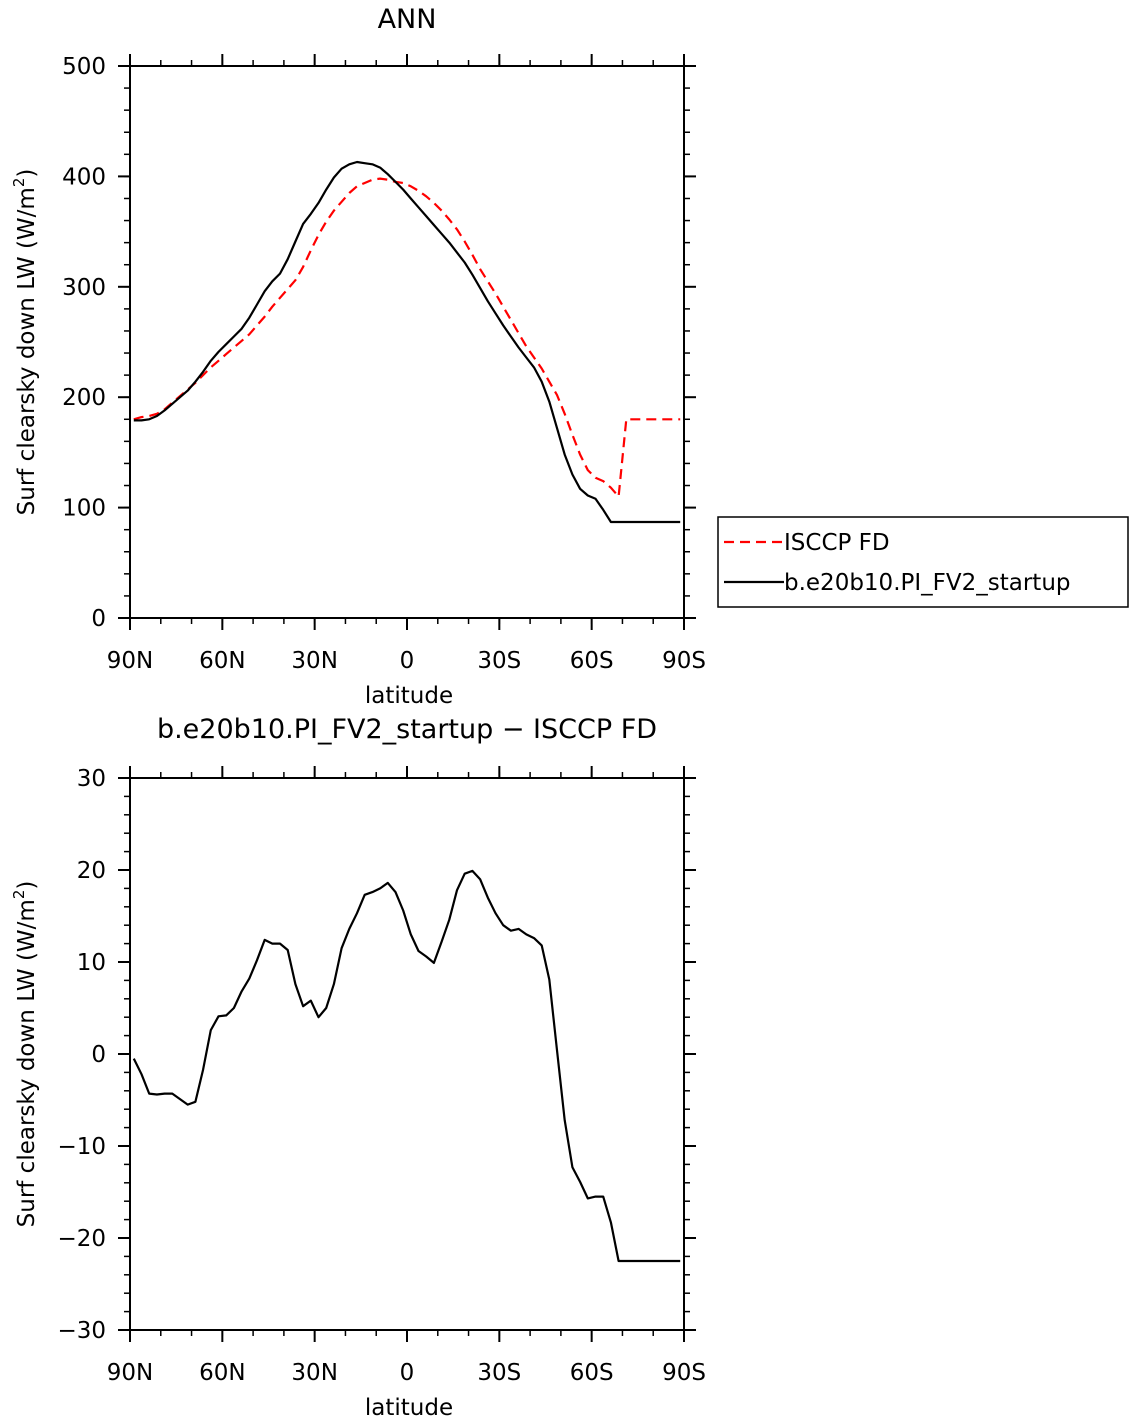 The height and width of the screenshot is (1425, 1135). Describe the element at coordinates (407, 729) in the screenshot. I see `chart-title: b.e20b10.PI_FV2_startup − ISCCP FD` at that location.